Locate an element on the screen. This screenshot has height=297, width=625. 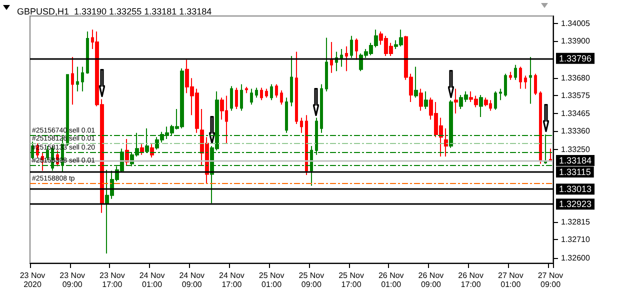
x-tick-label: 26 Nov 01:00 is located at coordinates (391, 280).